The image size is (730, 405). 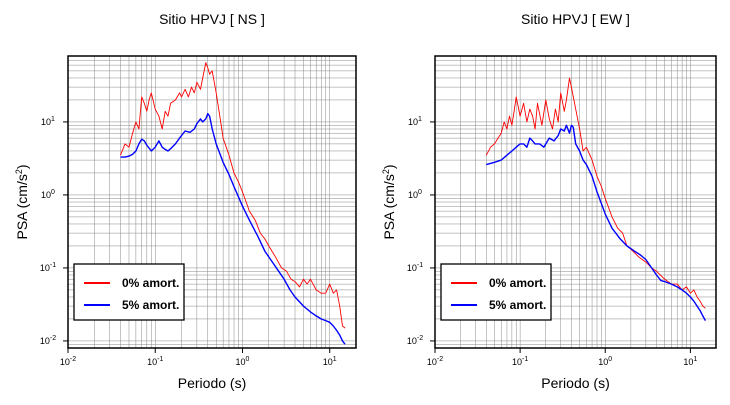 I want to click on series-line-blue, so click(x=596, y=222).